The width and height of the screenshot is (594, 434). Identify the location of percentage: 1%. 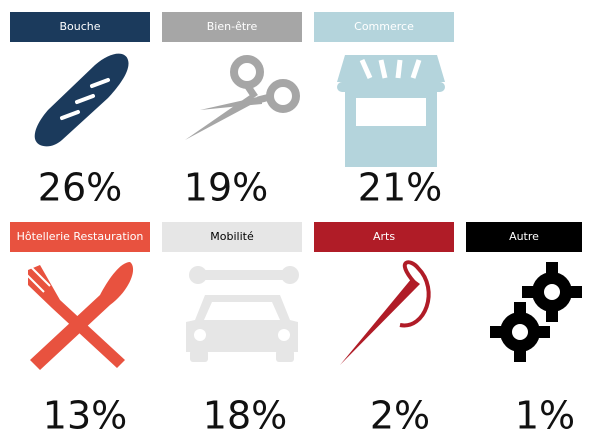
(545, 414).